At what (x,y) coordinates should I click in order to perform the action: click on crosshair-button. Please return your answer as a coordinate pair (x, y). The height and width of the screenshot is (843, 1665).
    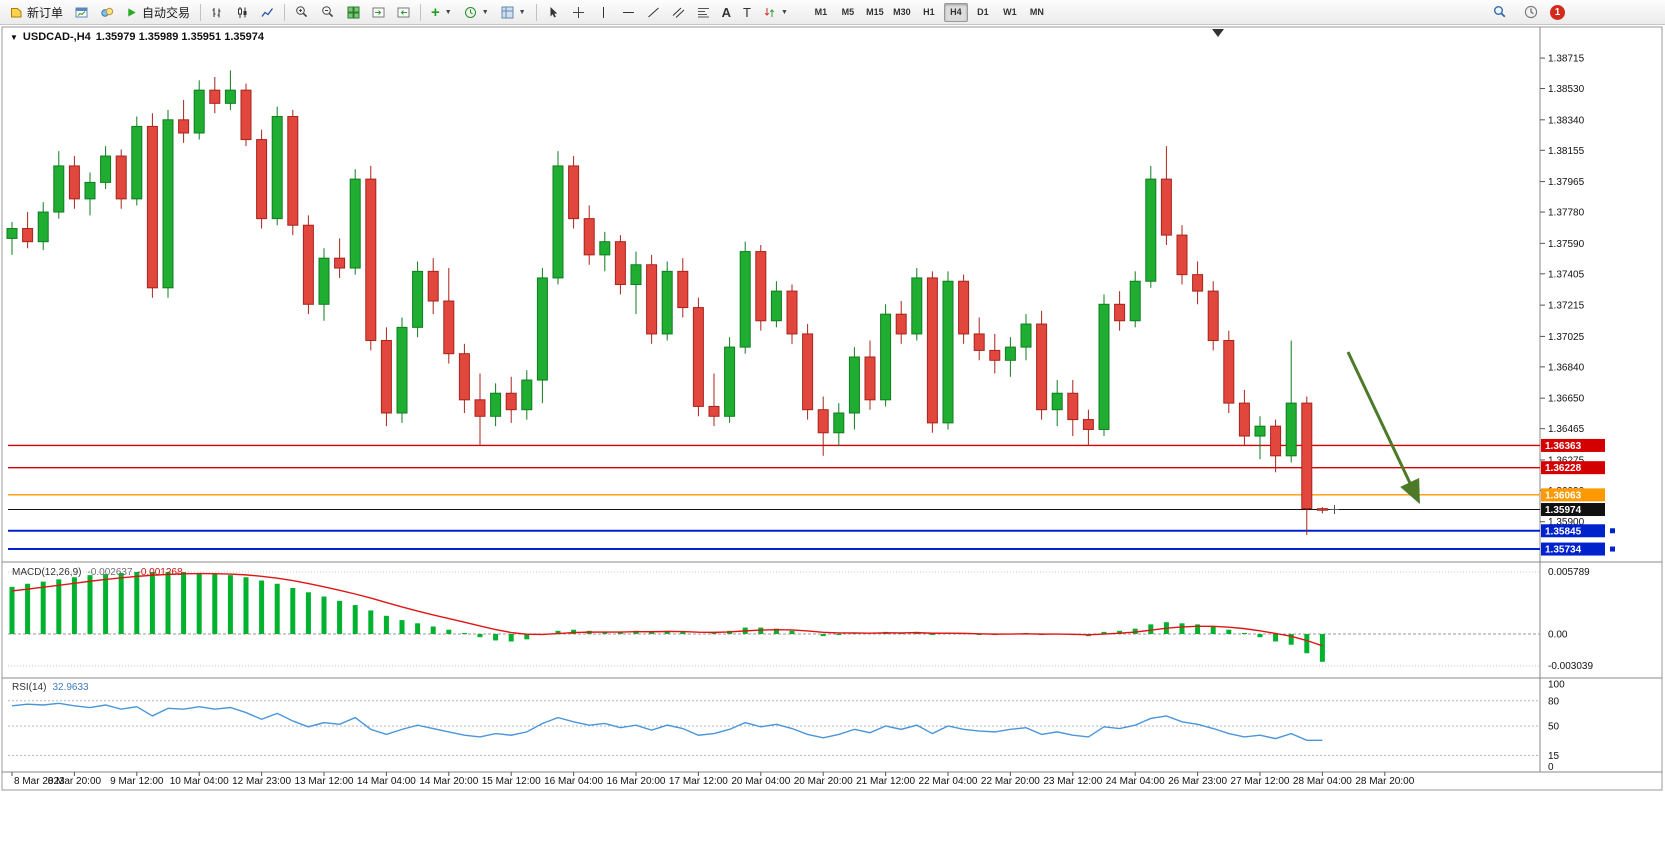
    Looking at the image, I should click on (578, 12).